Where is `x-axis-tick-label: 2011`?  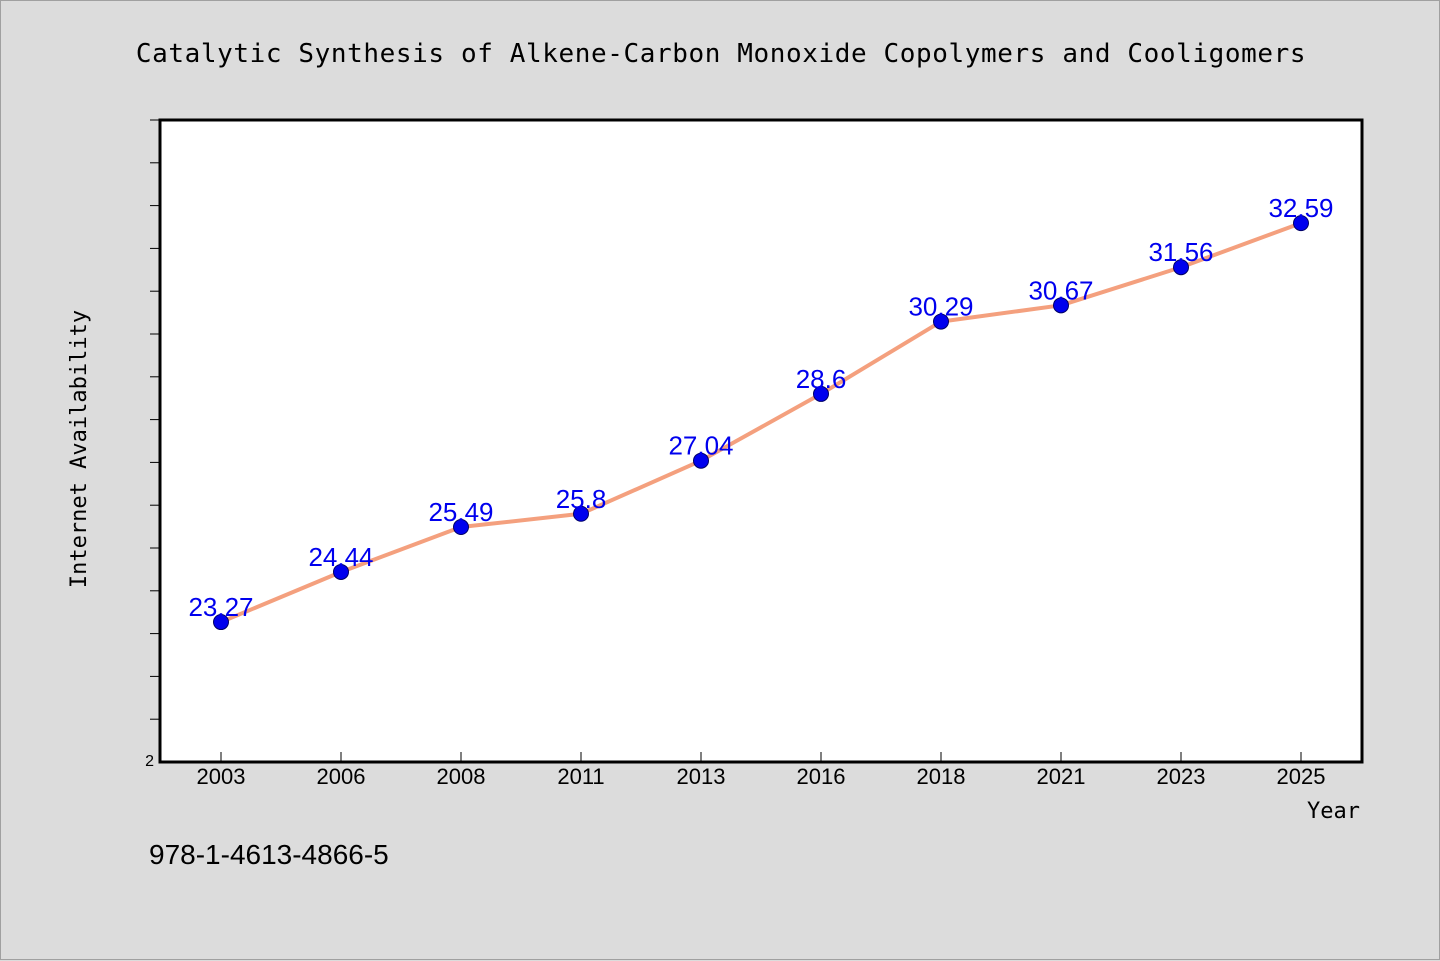
x-axis-tick-label: 2011 is located at coordinates (580, 776).